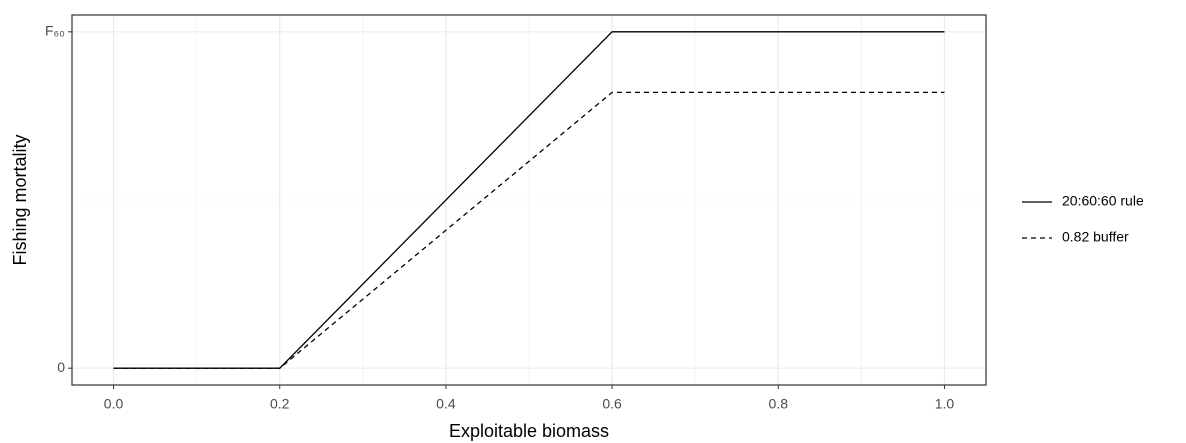  What do you see at coordinates (20, 199) in the screenshot?
I see `y-axis-title: Fishing mortality` at bounding box center [20, 199].